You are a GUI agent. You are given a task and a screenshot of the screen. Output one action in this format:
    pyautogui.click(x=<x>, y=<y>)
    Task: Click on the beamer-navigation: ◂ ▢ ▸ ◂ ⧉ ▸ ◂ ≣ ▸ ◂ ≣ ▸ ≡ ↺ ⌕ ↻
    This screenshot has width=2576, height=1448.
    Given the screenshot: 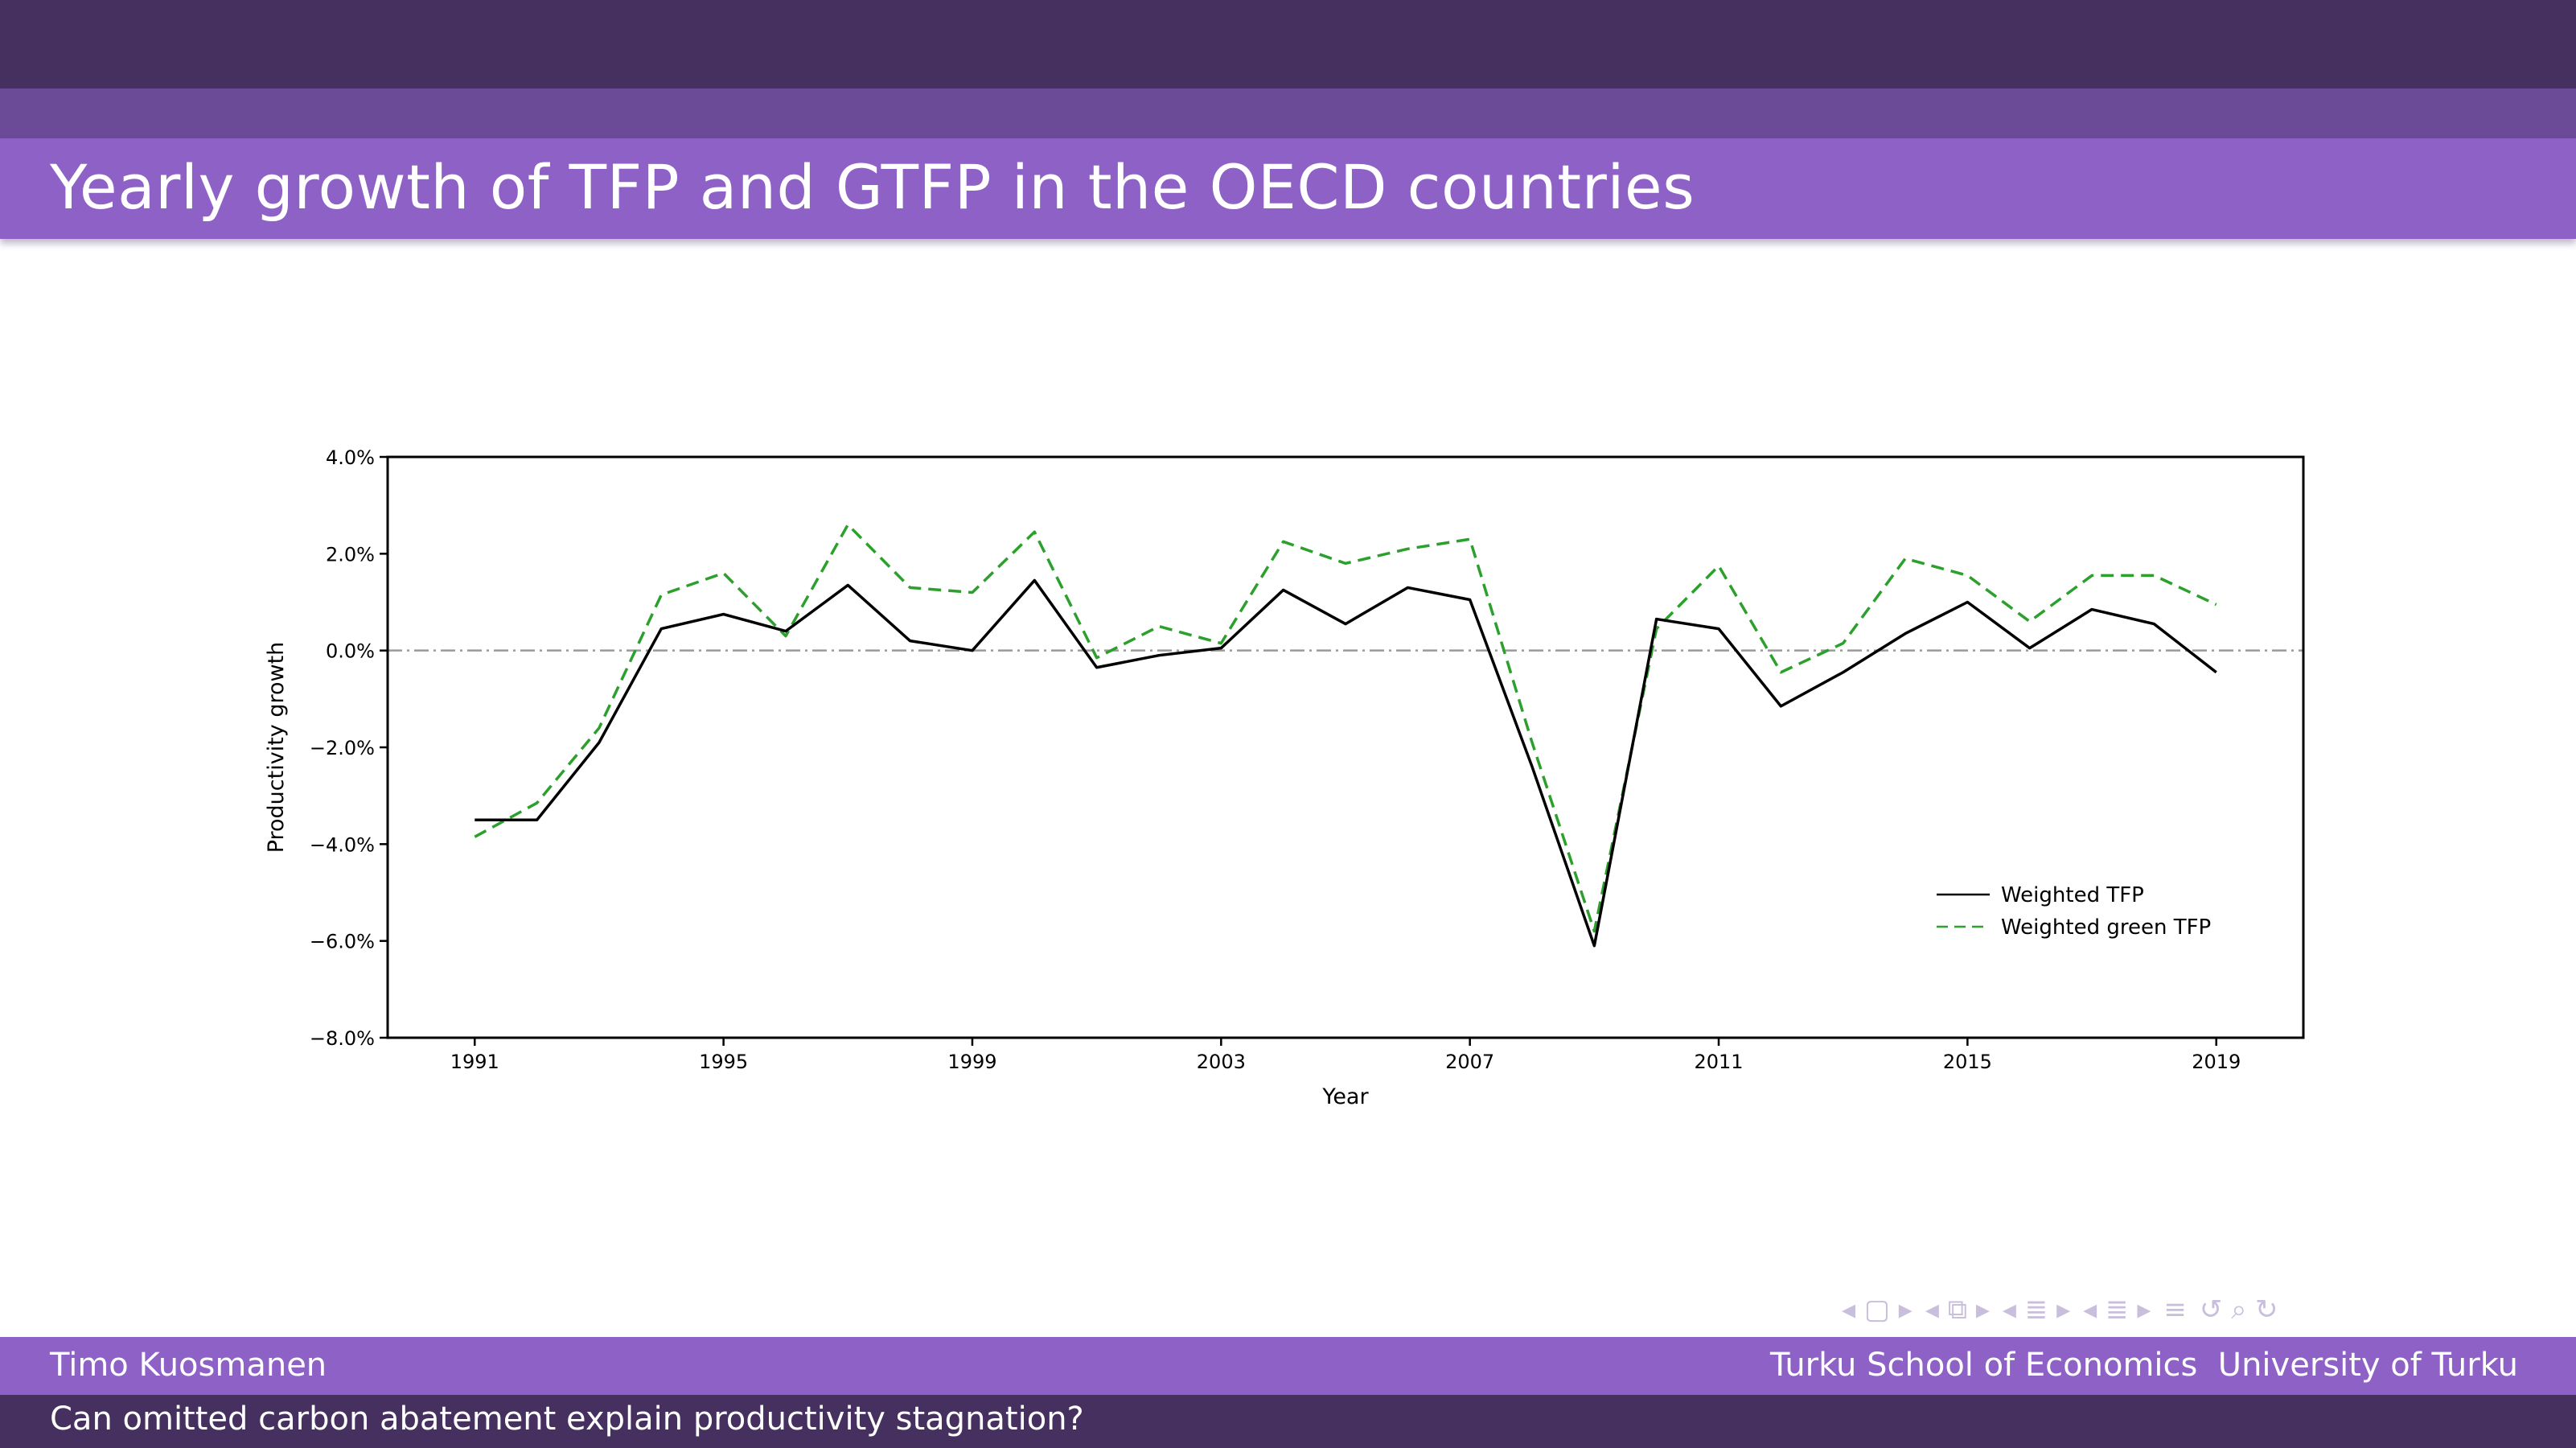 What is the action you would take?
    pyautogui.click(x=2204, y=1310)
    